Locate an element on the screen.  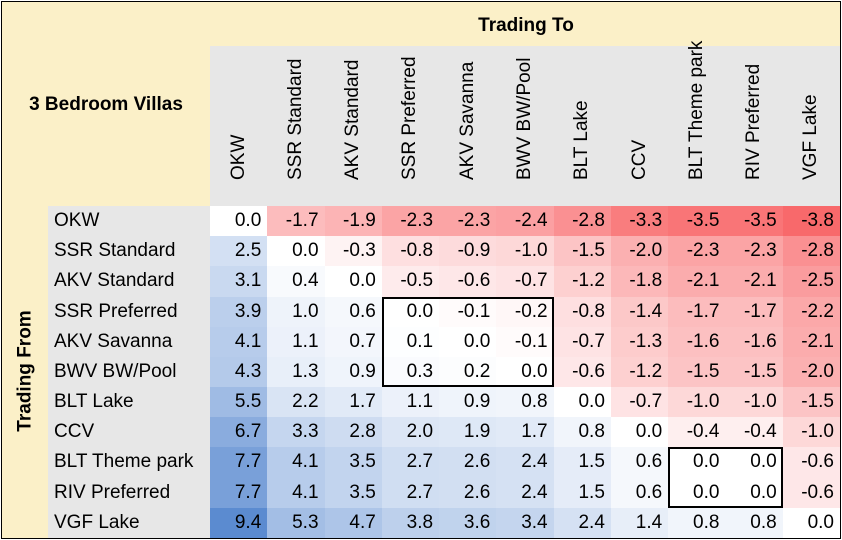
row-header-label: SSR Preferred is located at coordinates (116, 311).